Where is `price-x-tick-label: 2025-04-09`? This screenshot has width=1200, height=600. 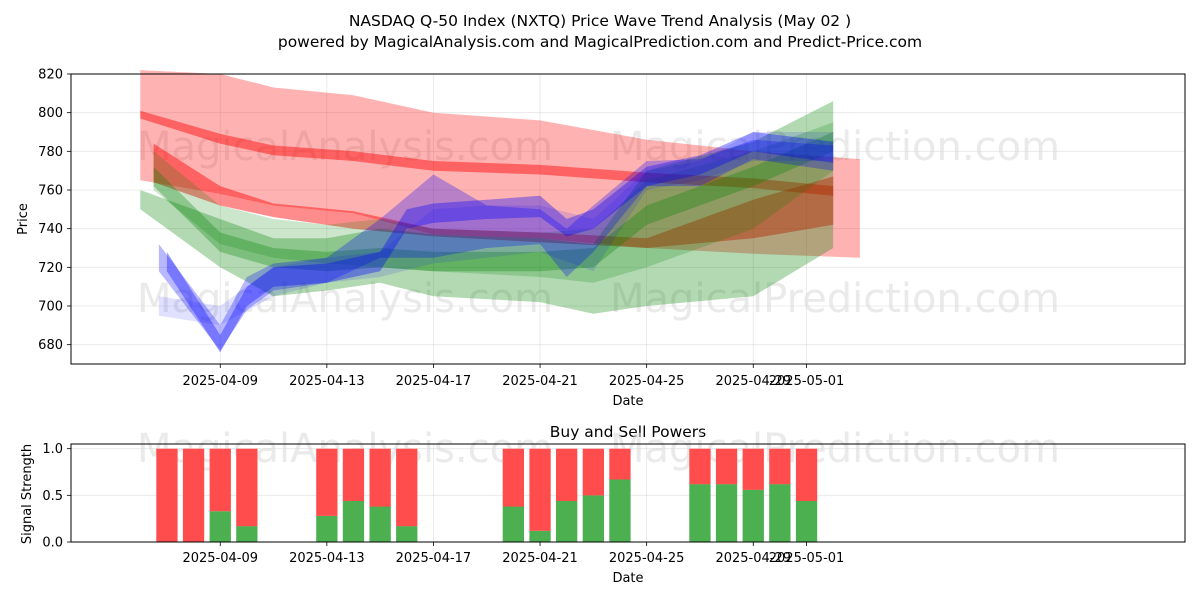 price-x-tick-label: 2025-04-09 is located at coordinates (220, 381).